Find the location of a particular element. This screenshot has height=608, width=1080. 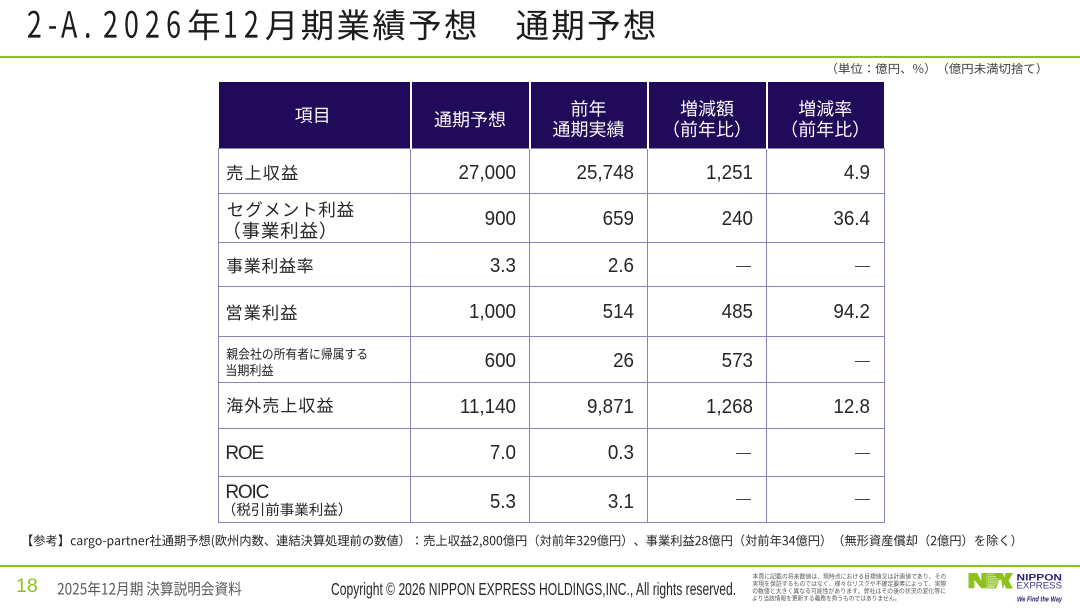

svg-text: NIPPON is located at coordinates (1040, 578).